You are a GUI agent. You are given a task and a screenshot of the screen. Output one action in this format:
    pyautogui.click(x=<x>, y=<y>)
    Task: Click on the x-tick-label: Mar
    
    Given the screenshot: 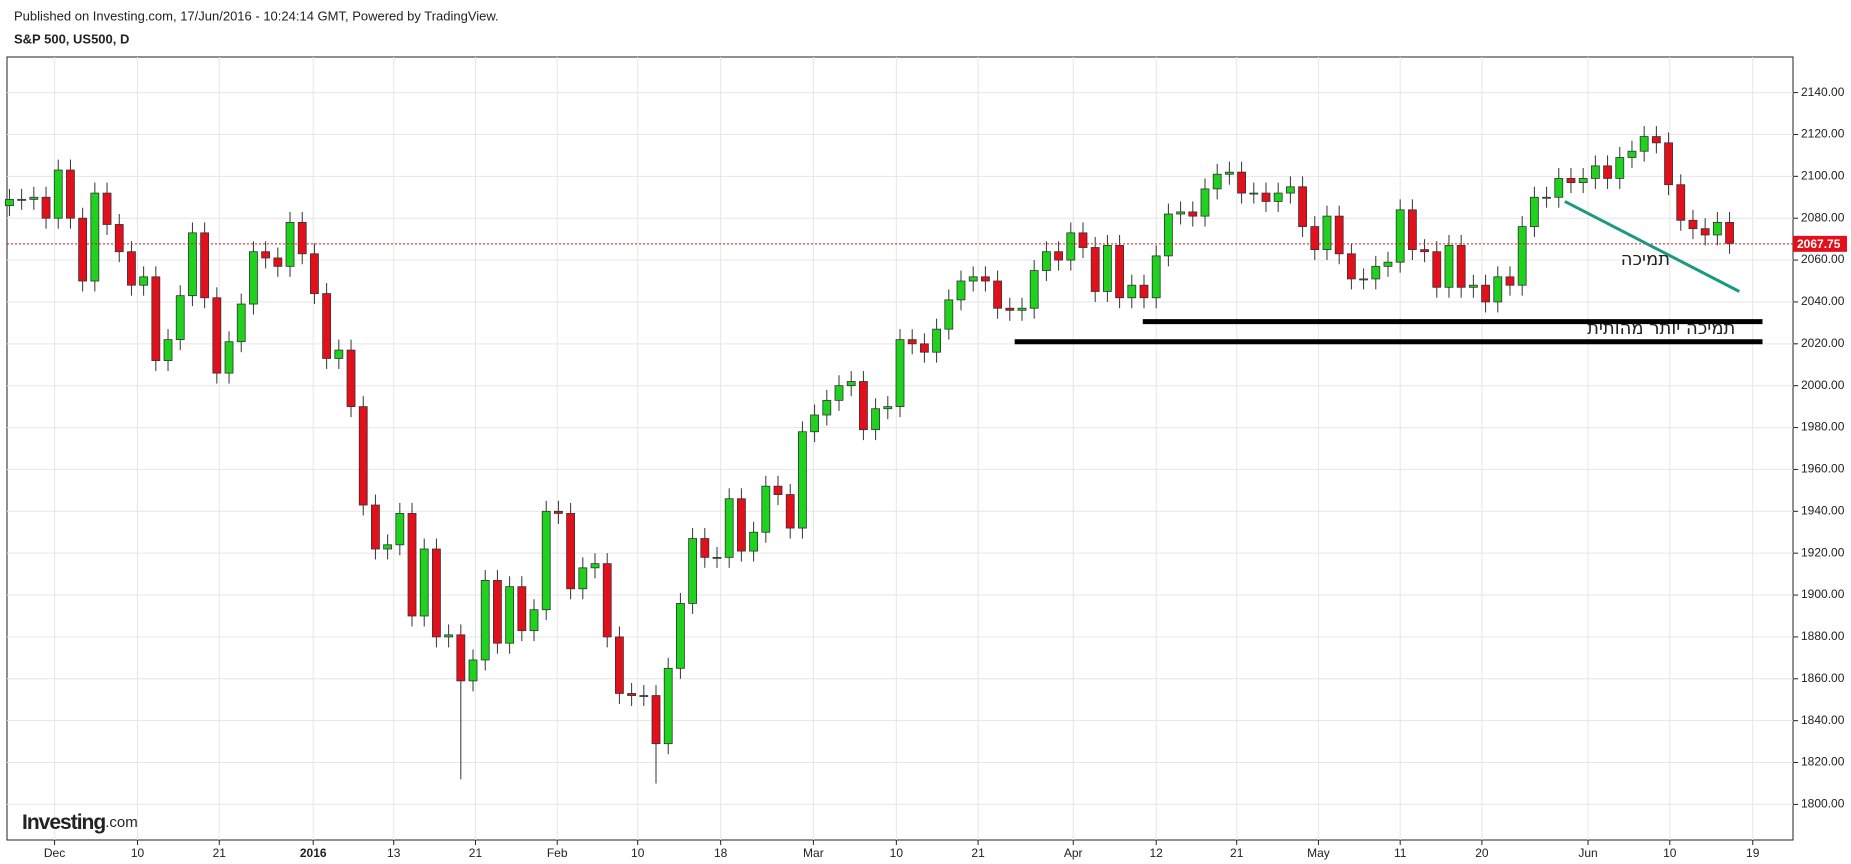 What is the action you would take?
    pyautogui.click(x=813, y=853)
    